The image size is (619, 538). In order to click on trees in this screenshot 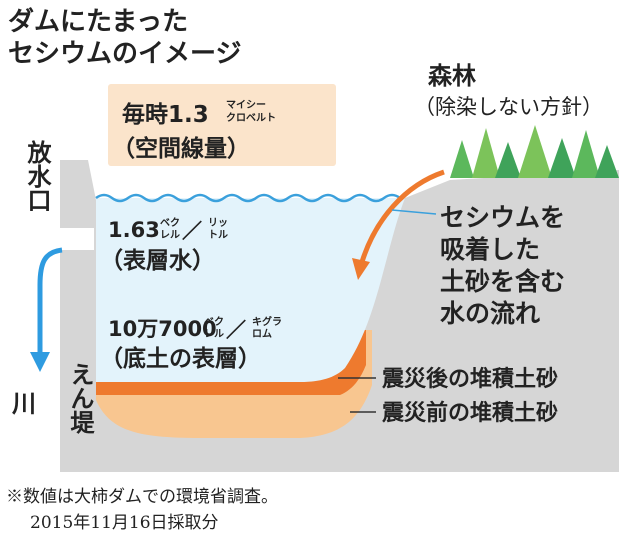, I will do `click(534, 151)`.